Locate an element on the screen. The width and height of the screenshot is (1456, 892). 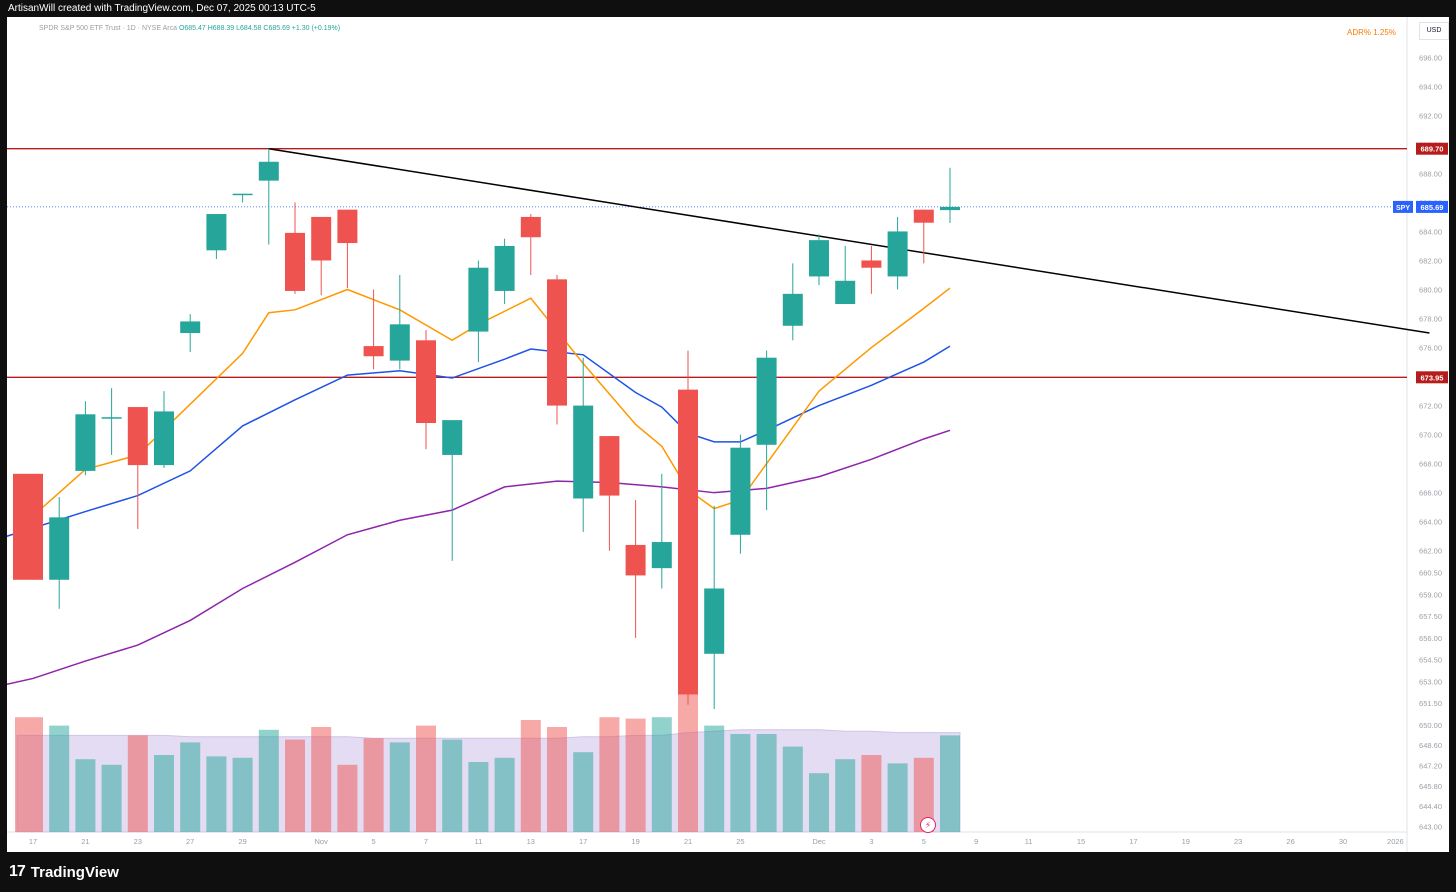
time-tick-label: 3 is located at coordinates (871, 841).